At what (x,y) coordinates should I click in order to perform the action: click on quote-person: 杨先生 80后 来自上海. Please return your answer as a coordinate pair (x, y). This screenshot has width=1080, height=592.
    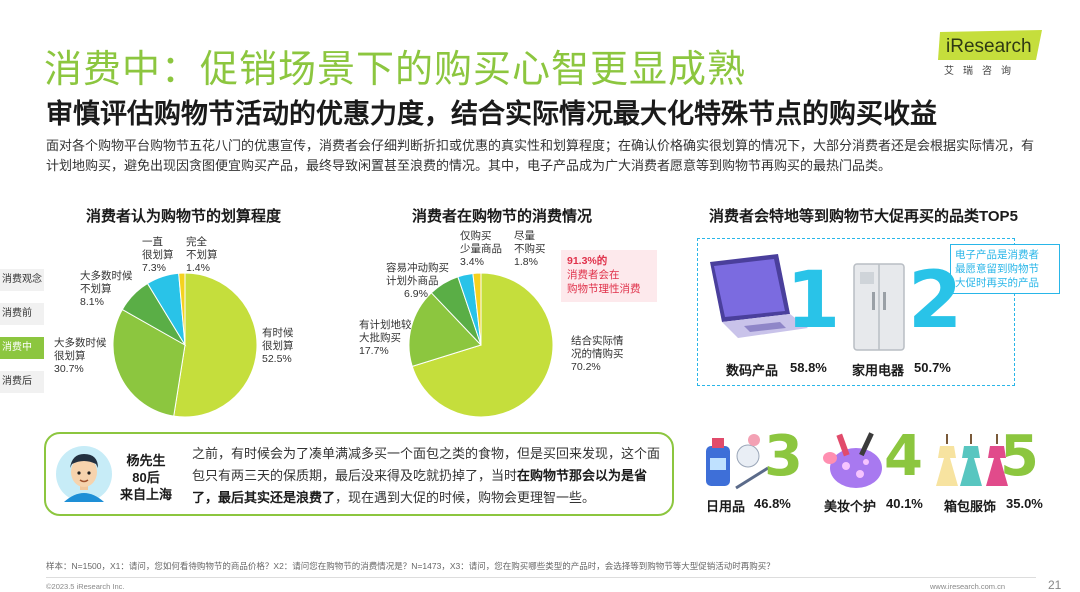
    Looking at the image, I should click on (146, 477).